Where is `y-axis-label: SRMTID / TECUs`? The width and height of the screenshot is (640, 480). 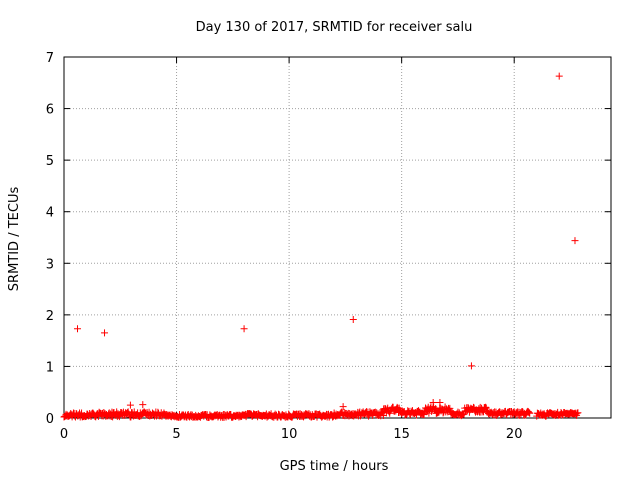 y-axis-label: SRMTID / TECUs is located at coordinates (14, 239).